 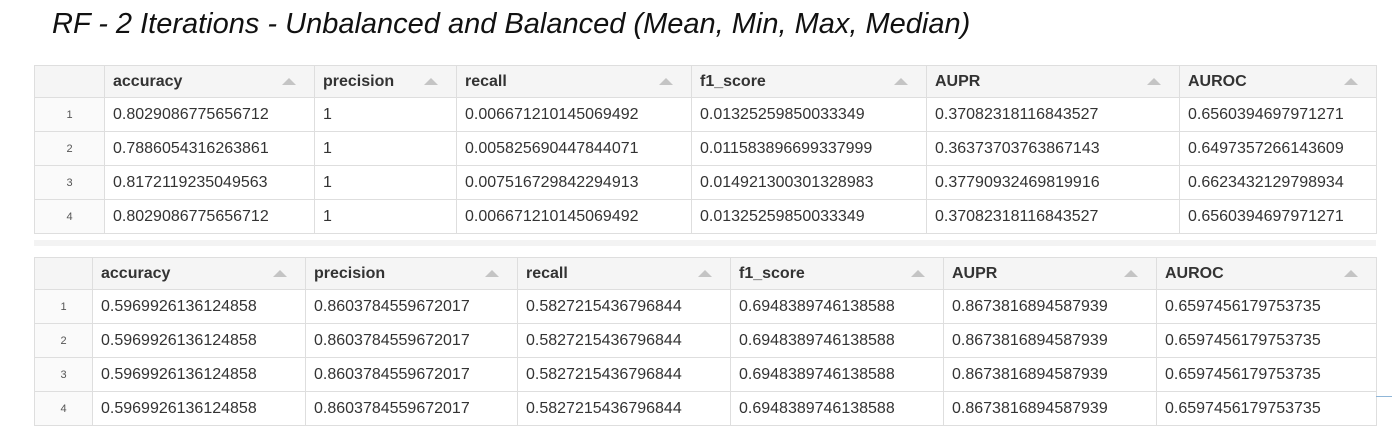 What do you see at coordinates (1278, 148) in the screenshot?
I see `cell-auroc: 0.6497357266143609` at bounding box center [1278, 148].